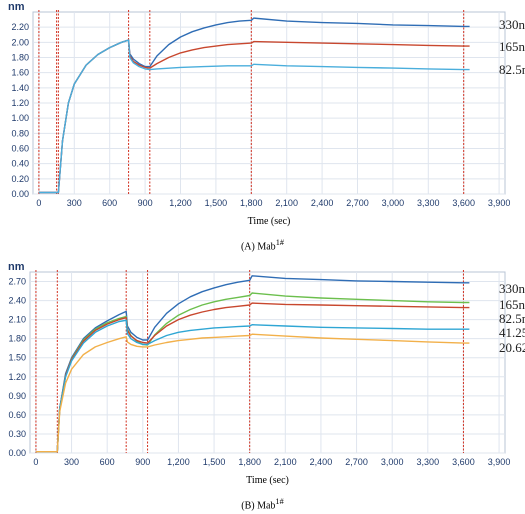  Describe the element at coordinates (17, 301) in the screenshot. I see `chart-b-ytick-label: 2.40` at that location.